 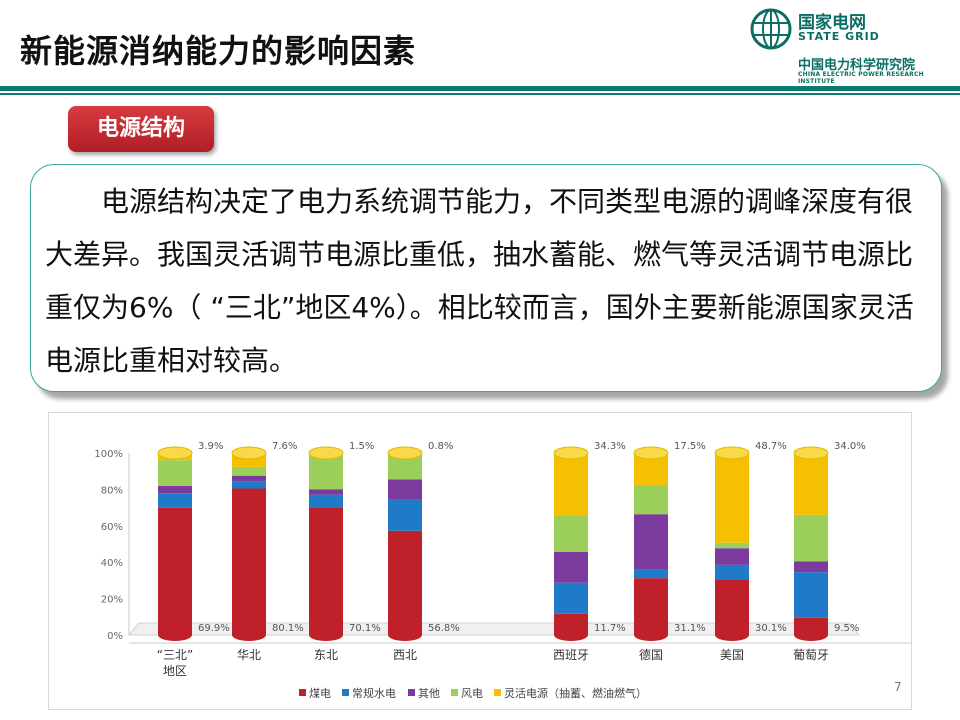 What do you see at coordinates (175, 655) in the screenshot?
I see `x-category-label: “三北”` at bounding box center [175, 655].